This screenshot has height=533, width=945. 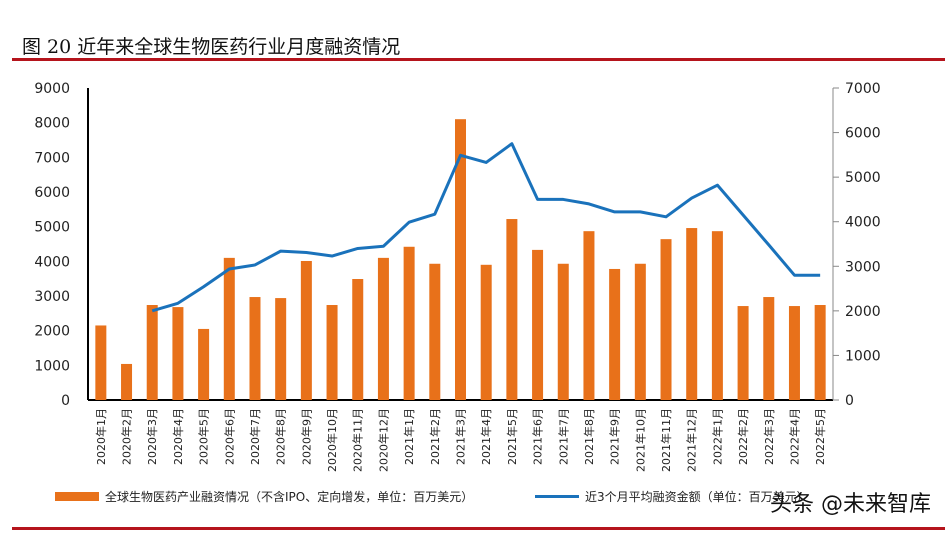 I want to click on right-tick-label: 7000, so click(x=863, y=89).